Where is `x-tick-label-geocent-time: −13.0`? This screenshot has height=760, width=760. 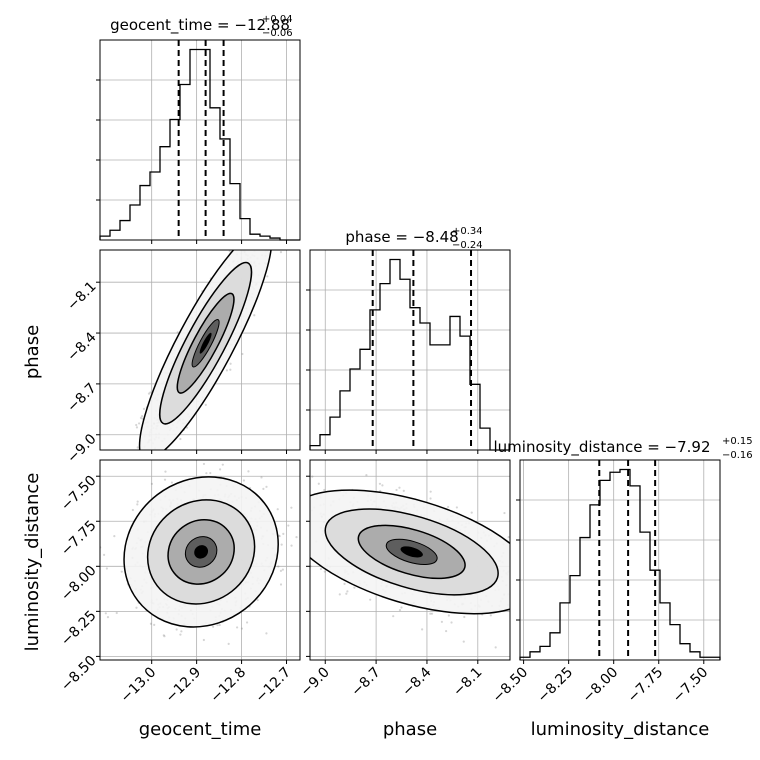
x-tick-label-geocent-time: −13.0 is located at coordinates (139, 685).